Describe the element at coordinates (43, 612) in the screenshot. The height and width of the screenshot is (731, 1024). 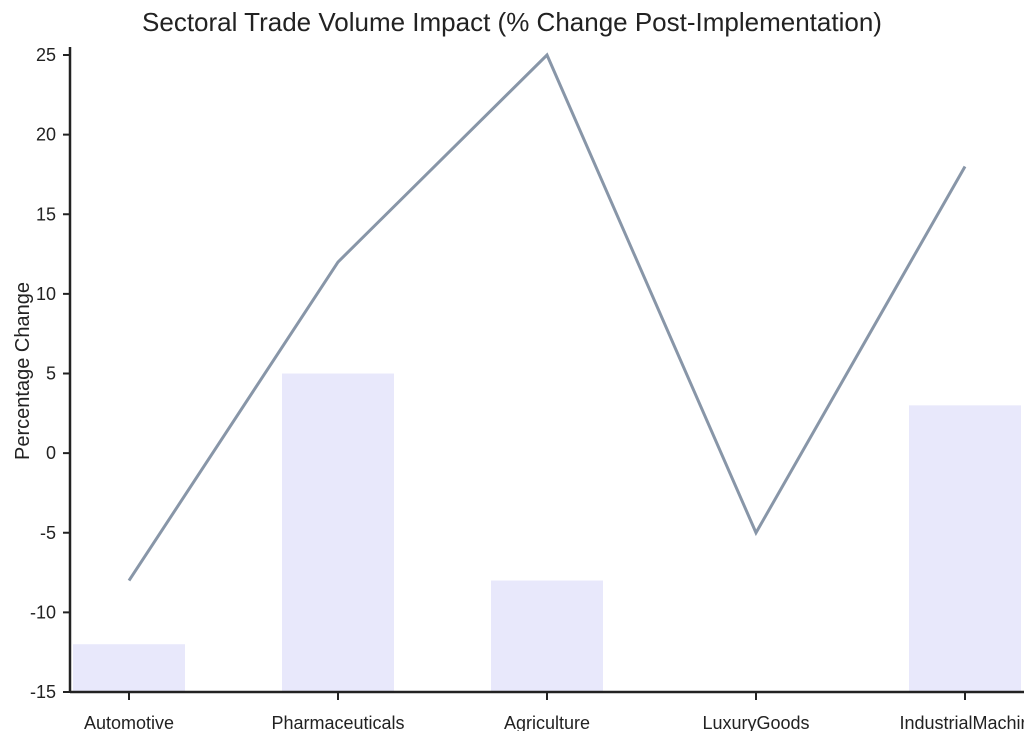
I see `y-tick-label: -10` at that location.